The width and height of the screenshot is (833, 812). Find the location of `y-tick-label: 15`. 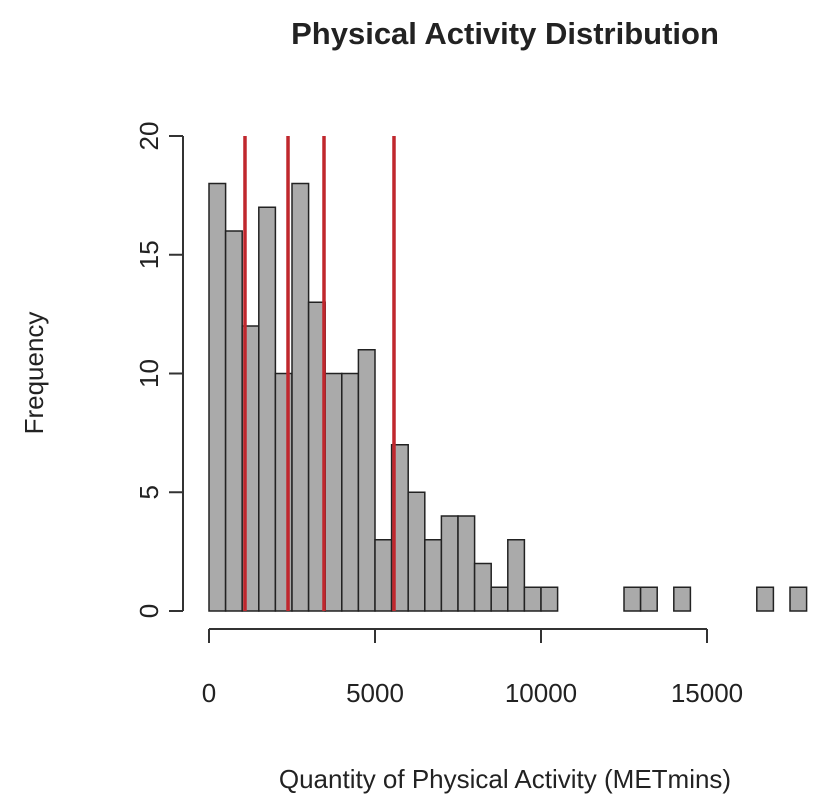

y-tick-label: 15 is located at coordinates (149, 254).